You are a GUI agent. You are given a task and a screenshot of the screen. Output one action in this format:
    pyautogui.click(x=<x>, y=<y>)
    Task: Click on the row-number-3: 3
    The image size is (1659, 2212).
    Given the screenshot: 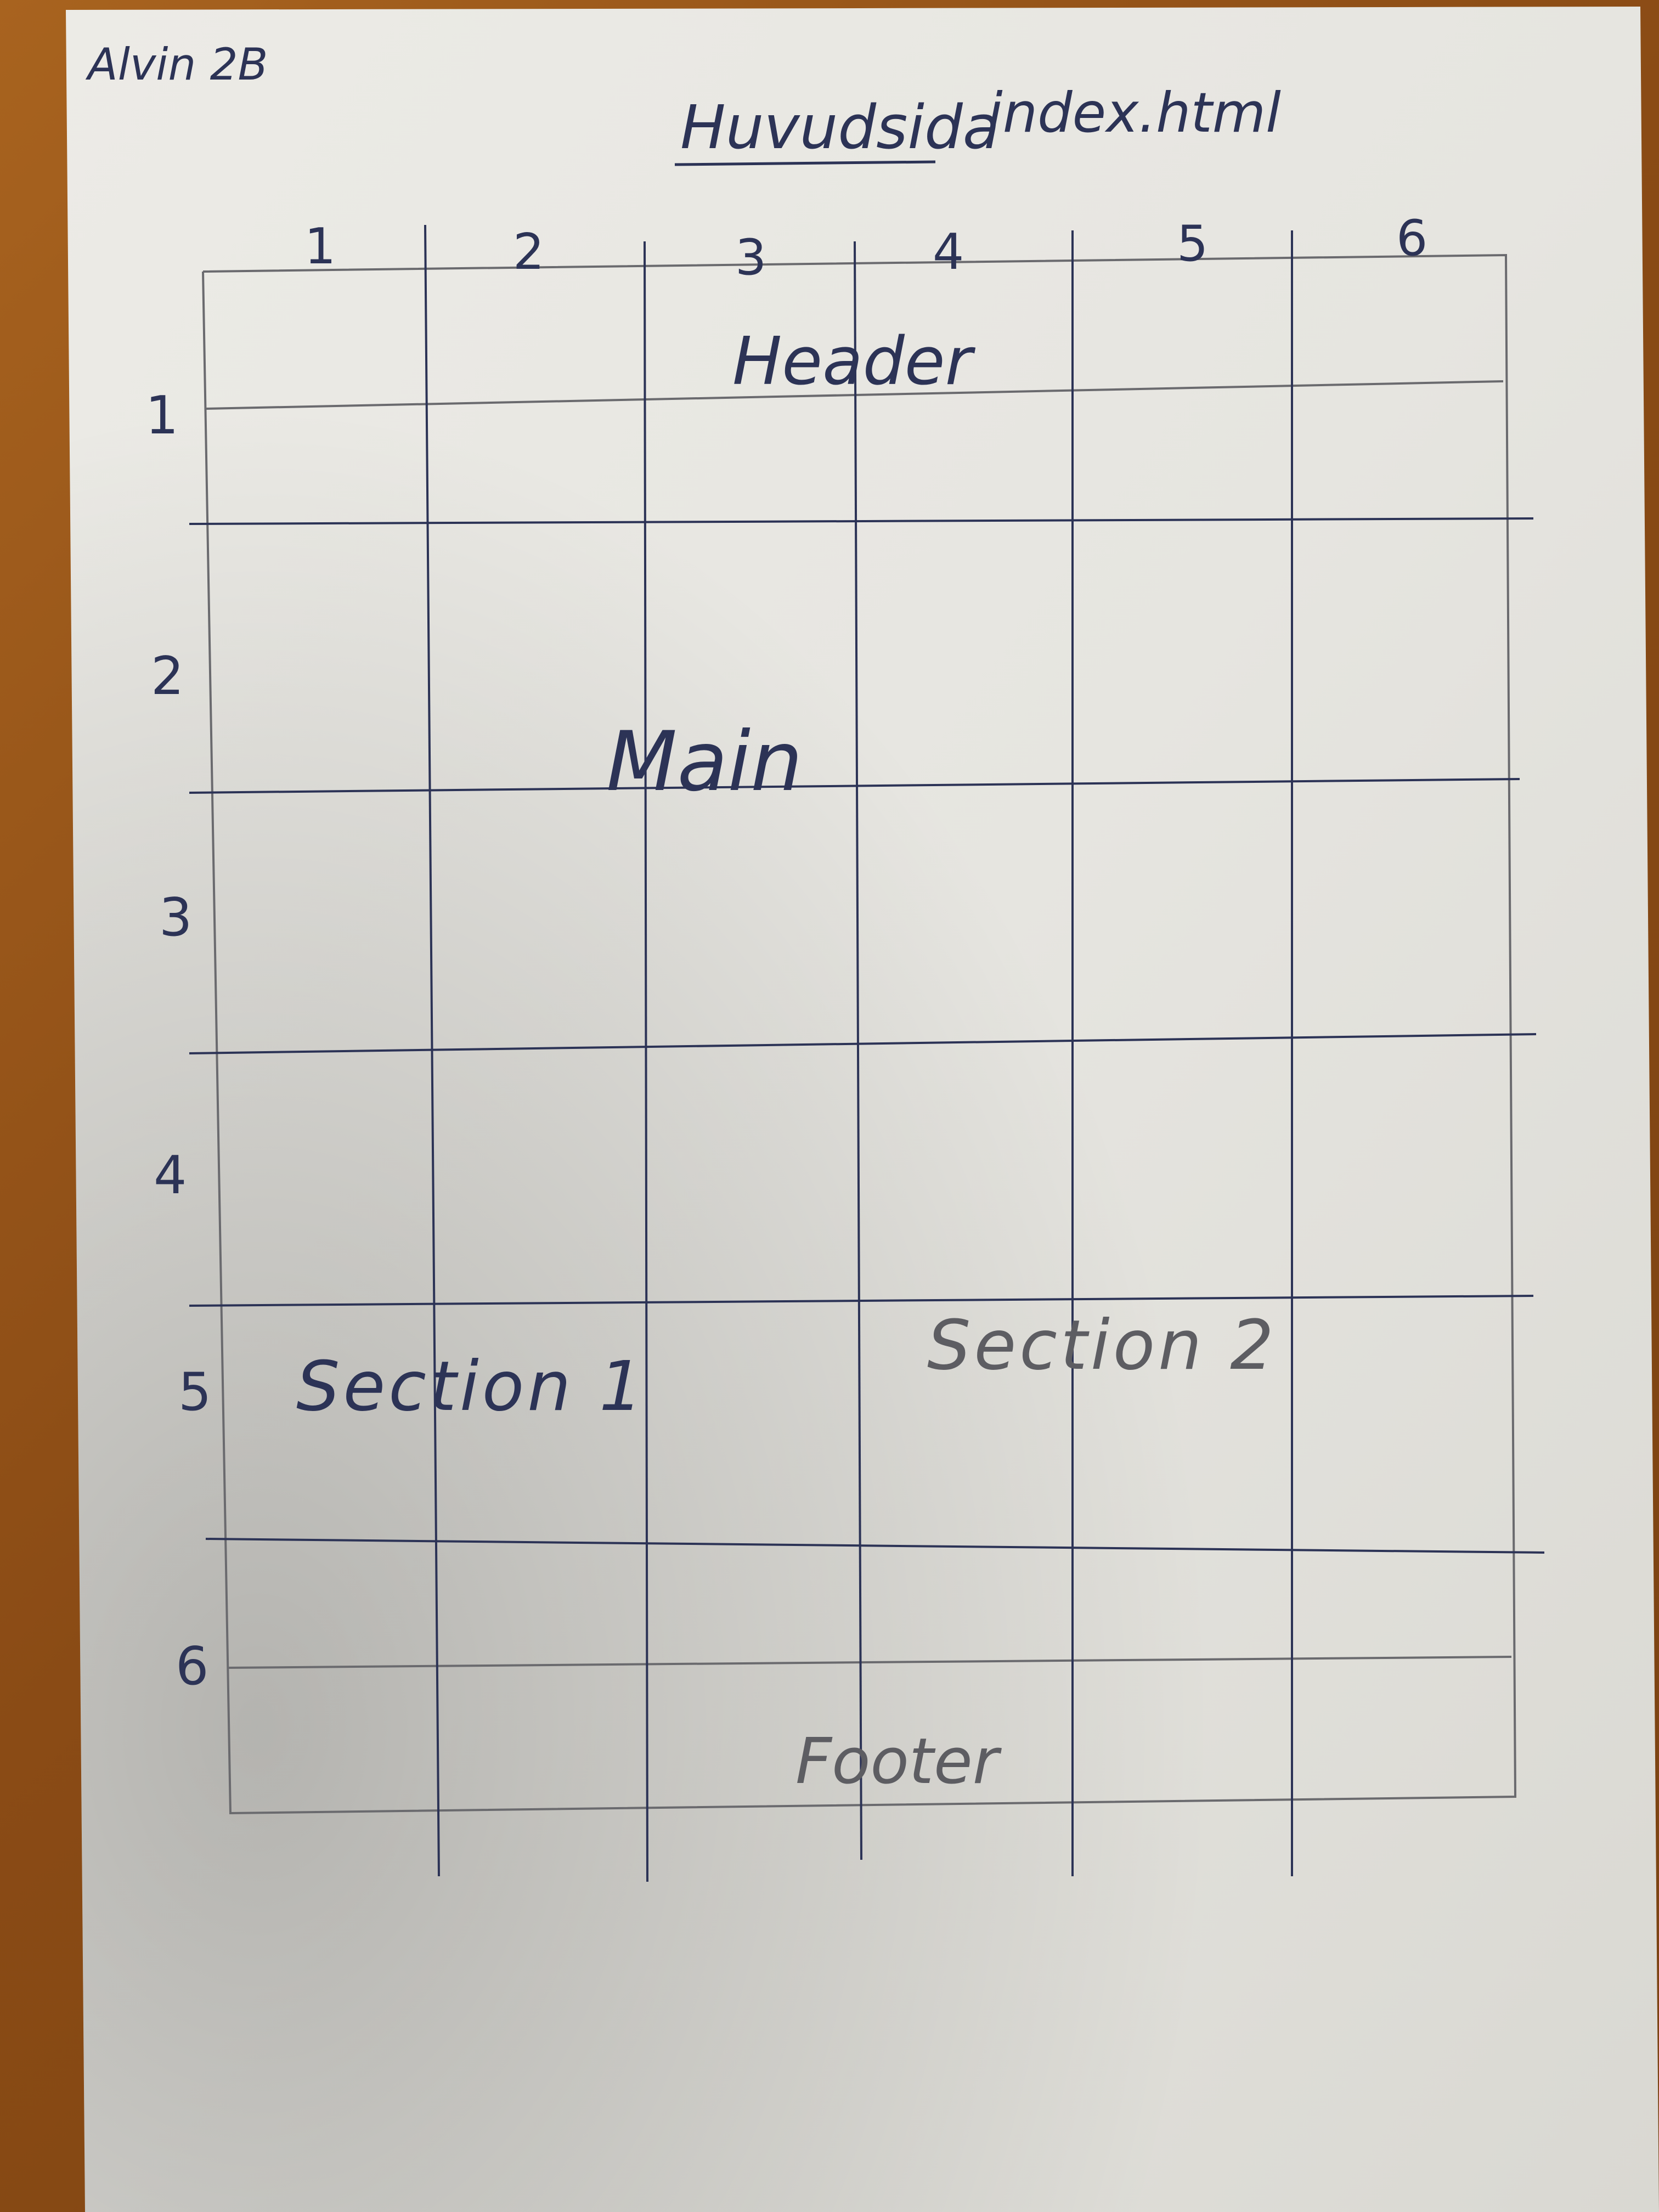 What is the action you would take?
    pyautogui.click(x=176, y=918)
    